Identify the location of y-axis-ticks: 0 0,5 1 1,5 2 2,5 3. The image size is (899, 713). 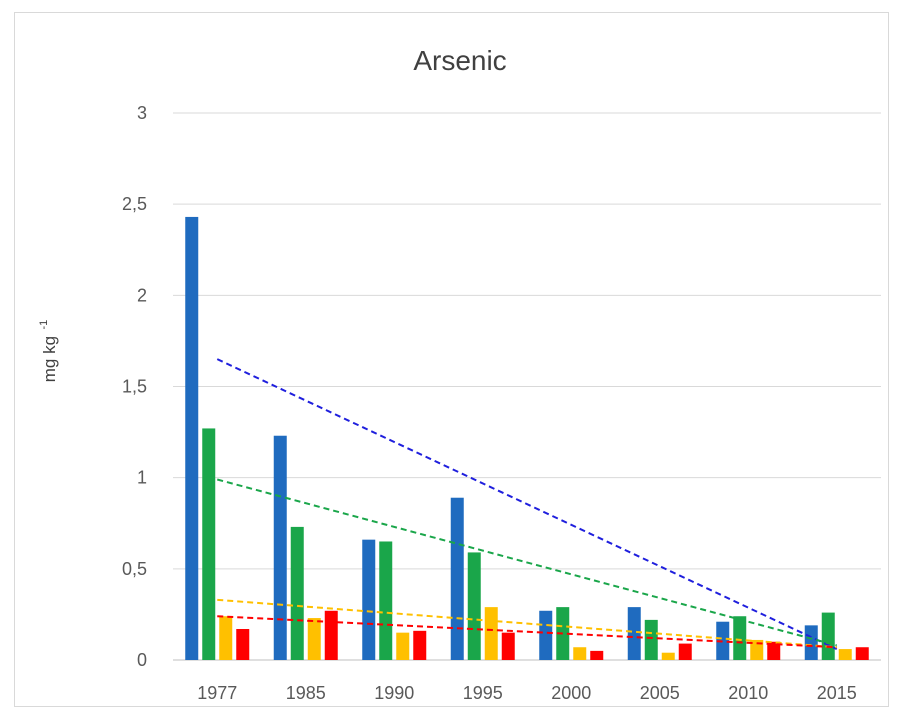
(134, 386).